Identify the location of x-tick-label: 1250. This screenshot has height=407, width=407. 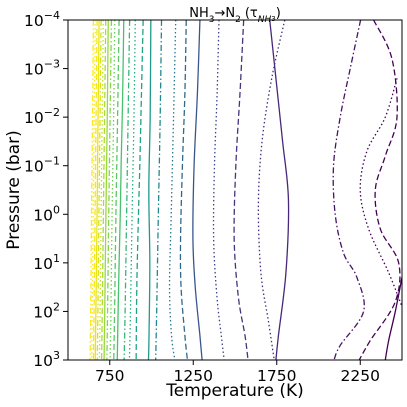
(193, 376).